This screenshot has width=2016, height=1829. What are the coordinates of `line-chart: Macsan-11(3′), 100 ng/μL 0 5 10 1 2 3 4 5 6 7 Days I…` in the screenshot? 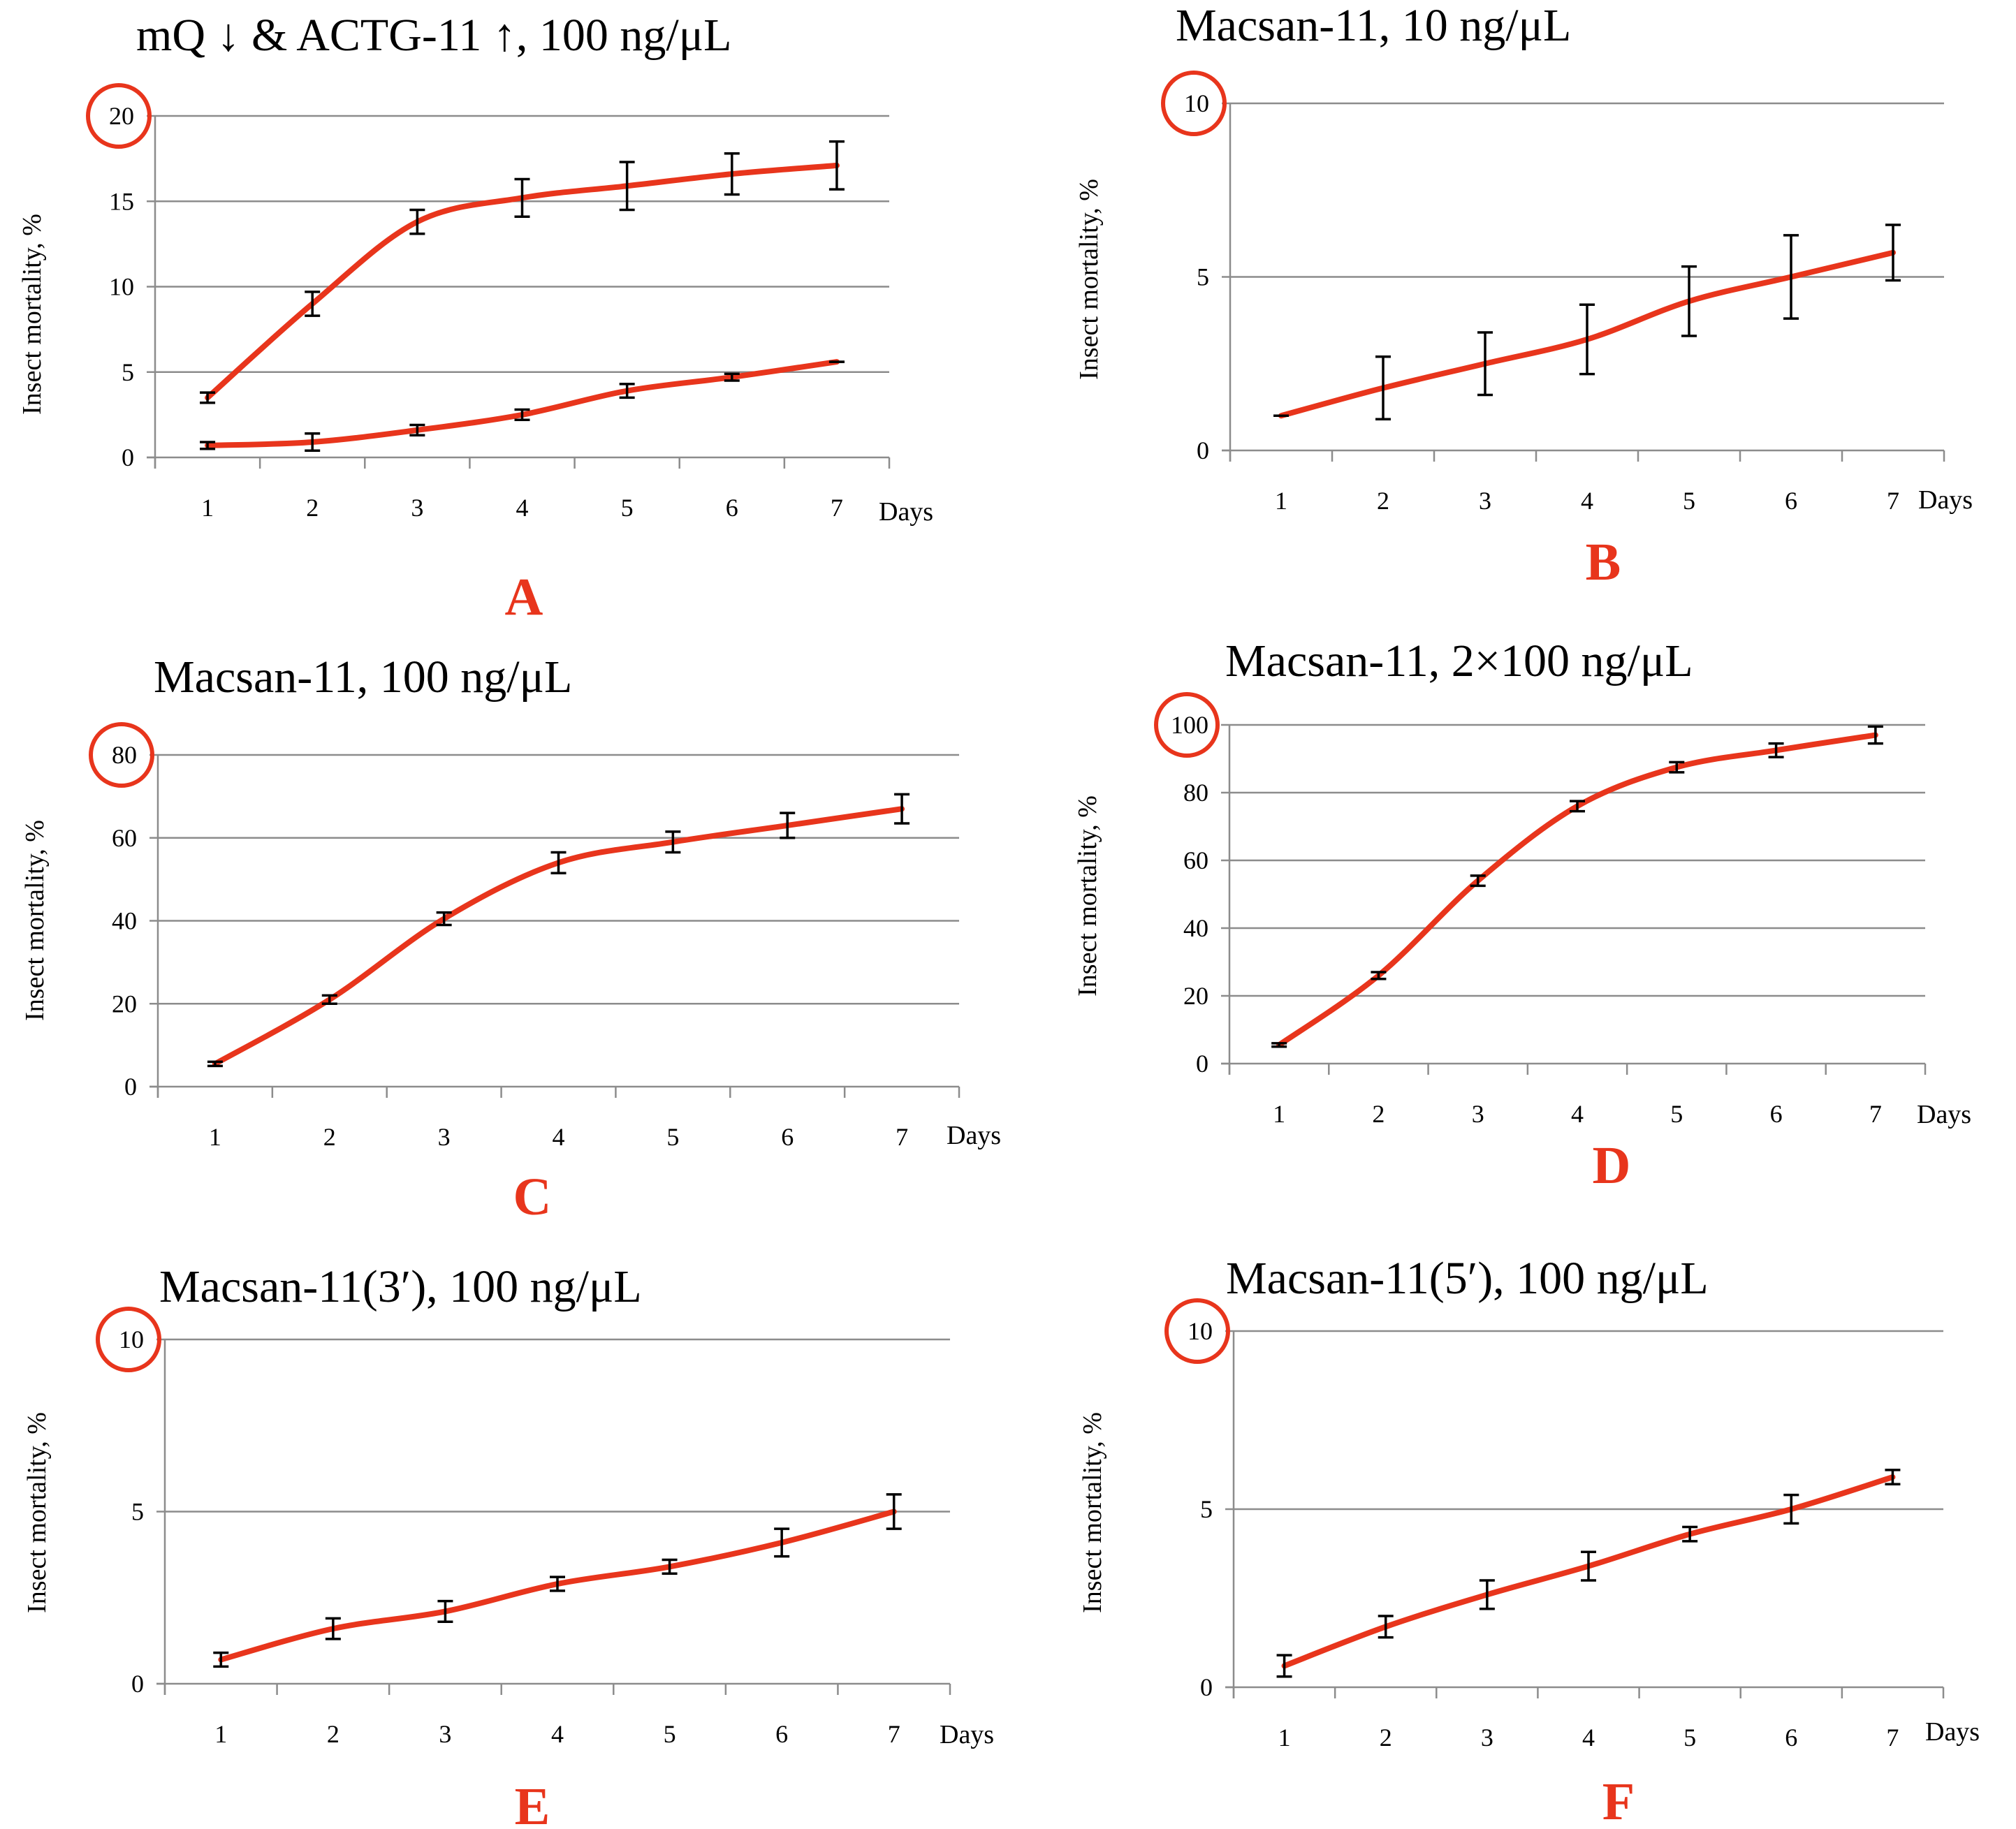 It's located at (508, 1545).